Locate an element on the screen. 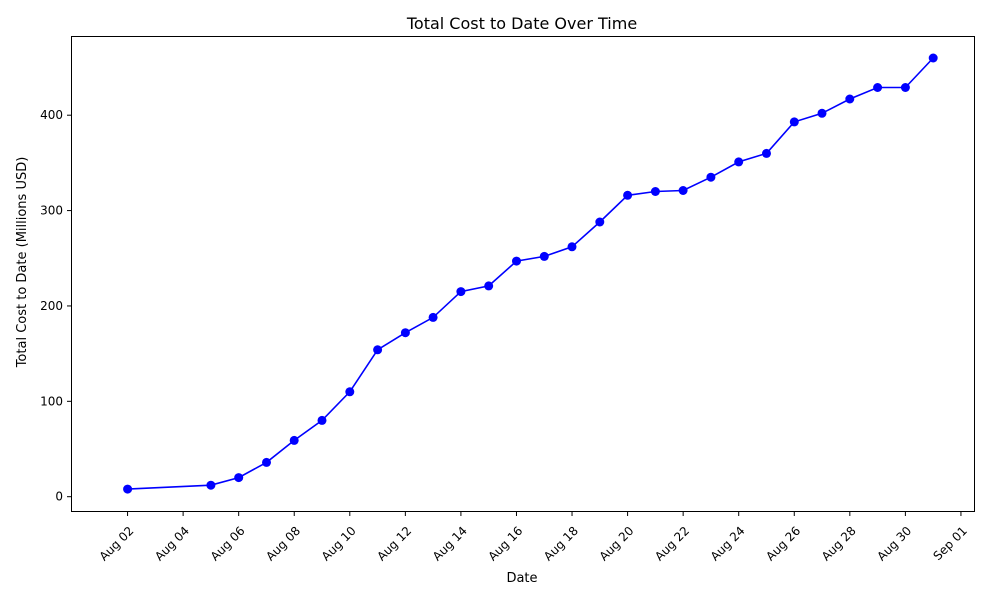 The height and width of the screenshot is (604, 1000). y-axis: 0 100 200 300 400 is located at coordinates (56, 306).